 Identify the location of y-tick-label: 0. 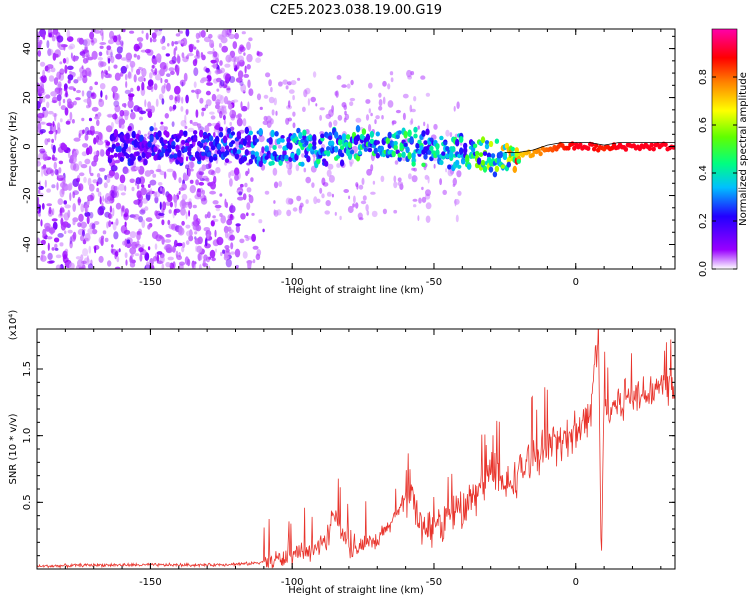
(27, 146).